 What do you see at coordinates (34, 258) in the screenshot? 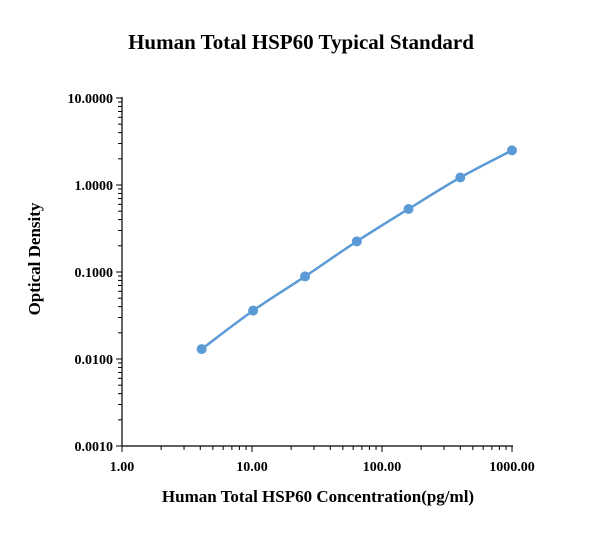
I see `y-axis-label: Optical Density` at bounding box center [34, 258].